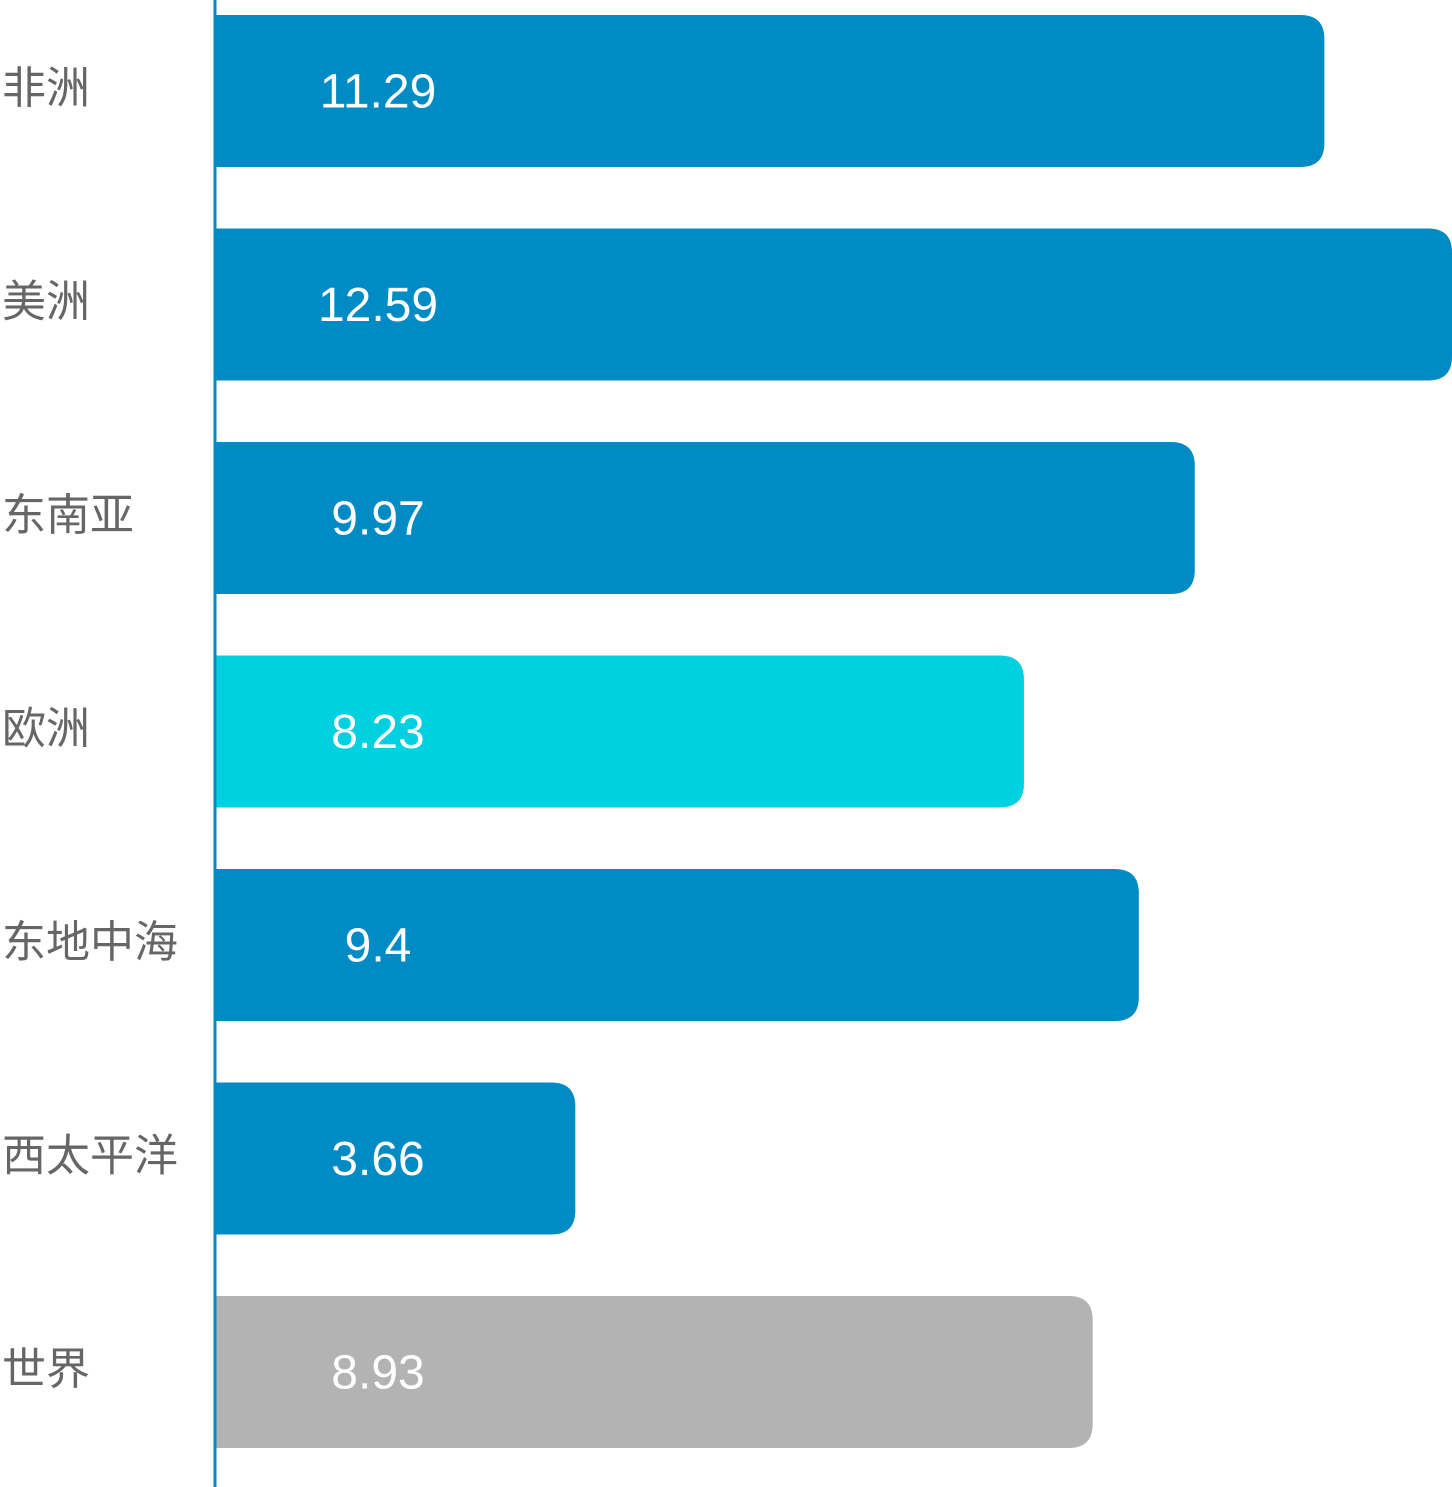 Image resolution: width=1452 pixels, height=1487 pixels. I want to click on value-label: 9.4, so click(378, 946).